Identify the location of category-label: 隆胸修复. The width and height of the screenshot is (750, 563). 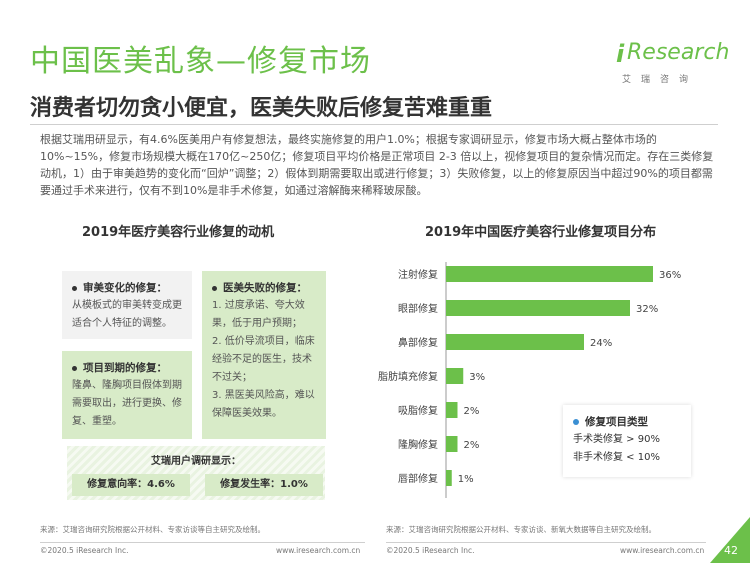
(418, 444).